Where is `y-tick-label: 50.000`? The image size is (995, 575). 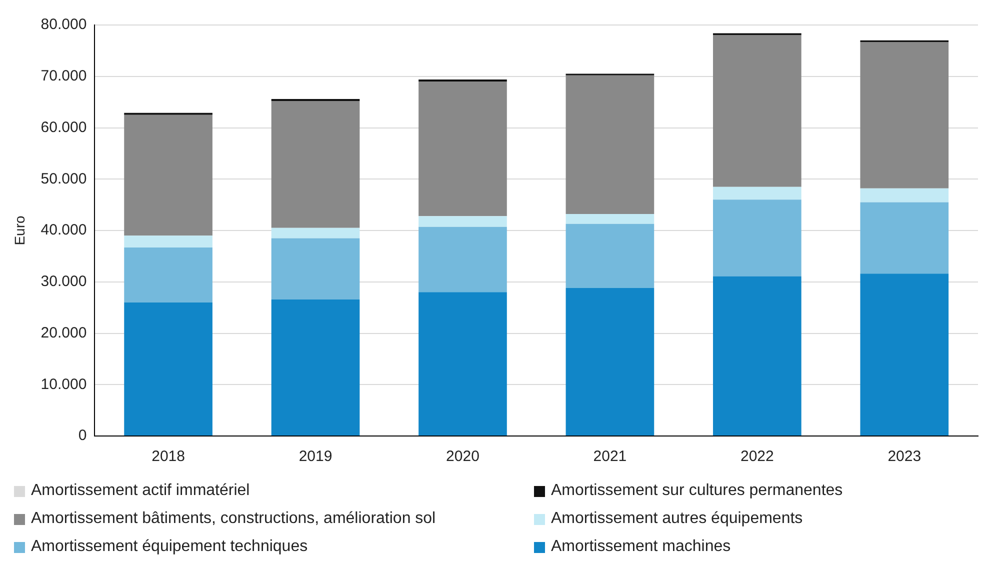
y-tick-label: 50.000 is located at coordinates (63, 179).